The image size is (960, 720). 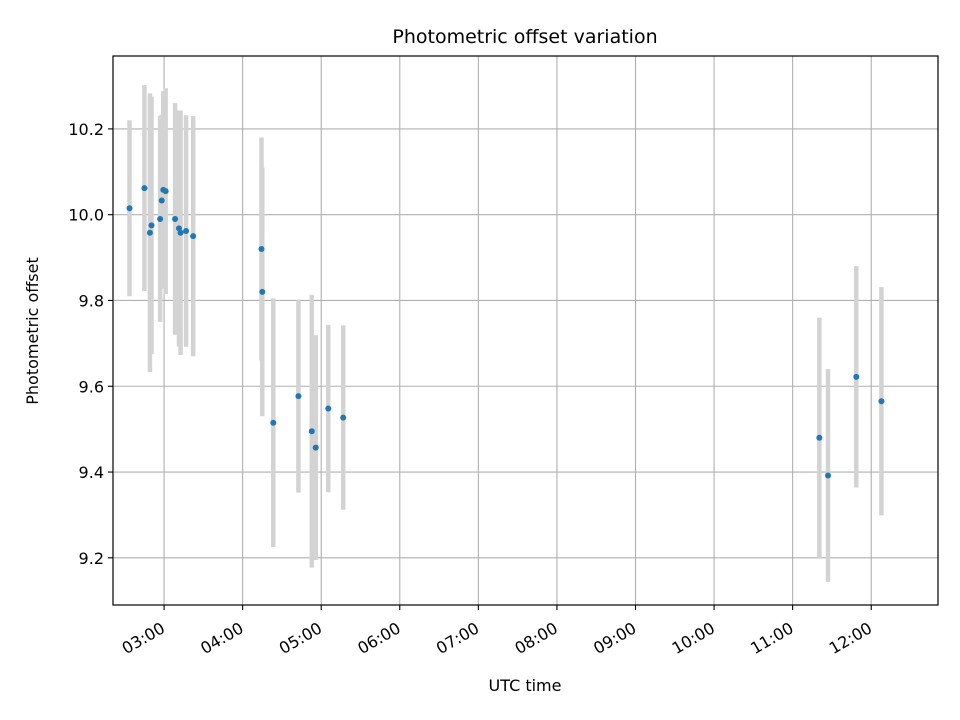 What do you see at coordinates (524, 37) in the screenshot?
I see `chart-title: Photometric offset variation` at bounding box center [524, 37].